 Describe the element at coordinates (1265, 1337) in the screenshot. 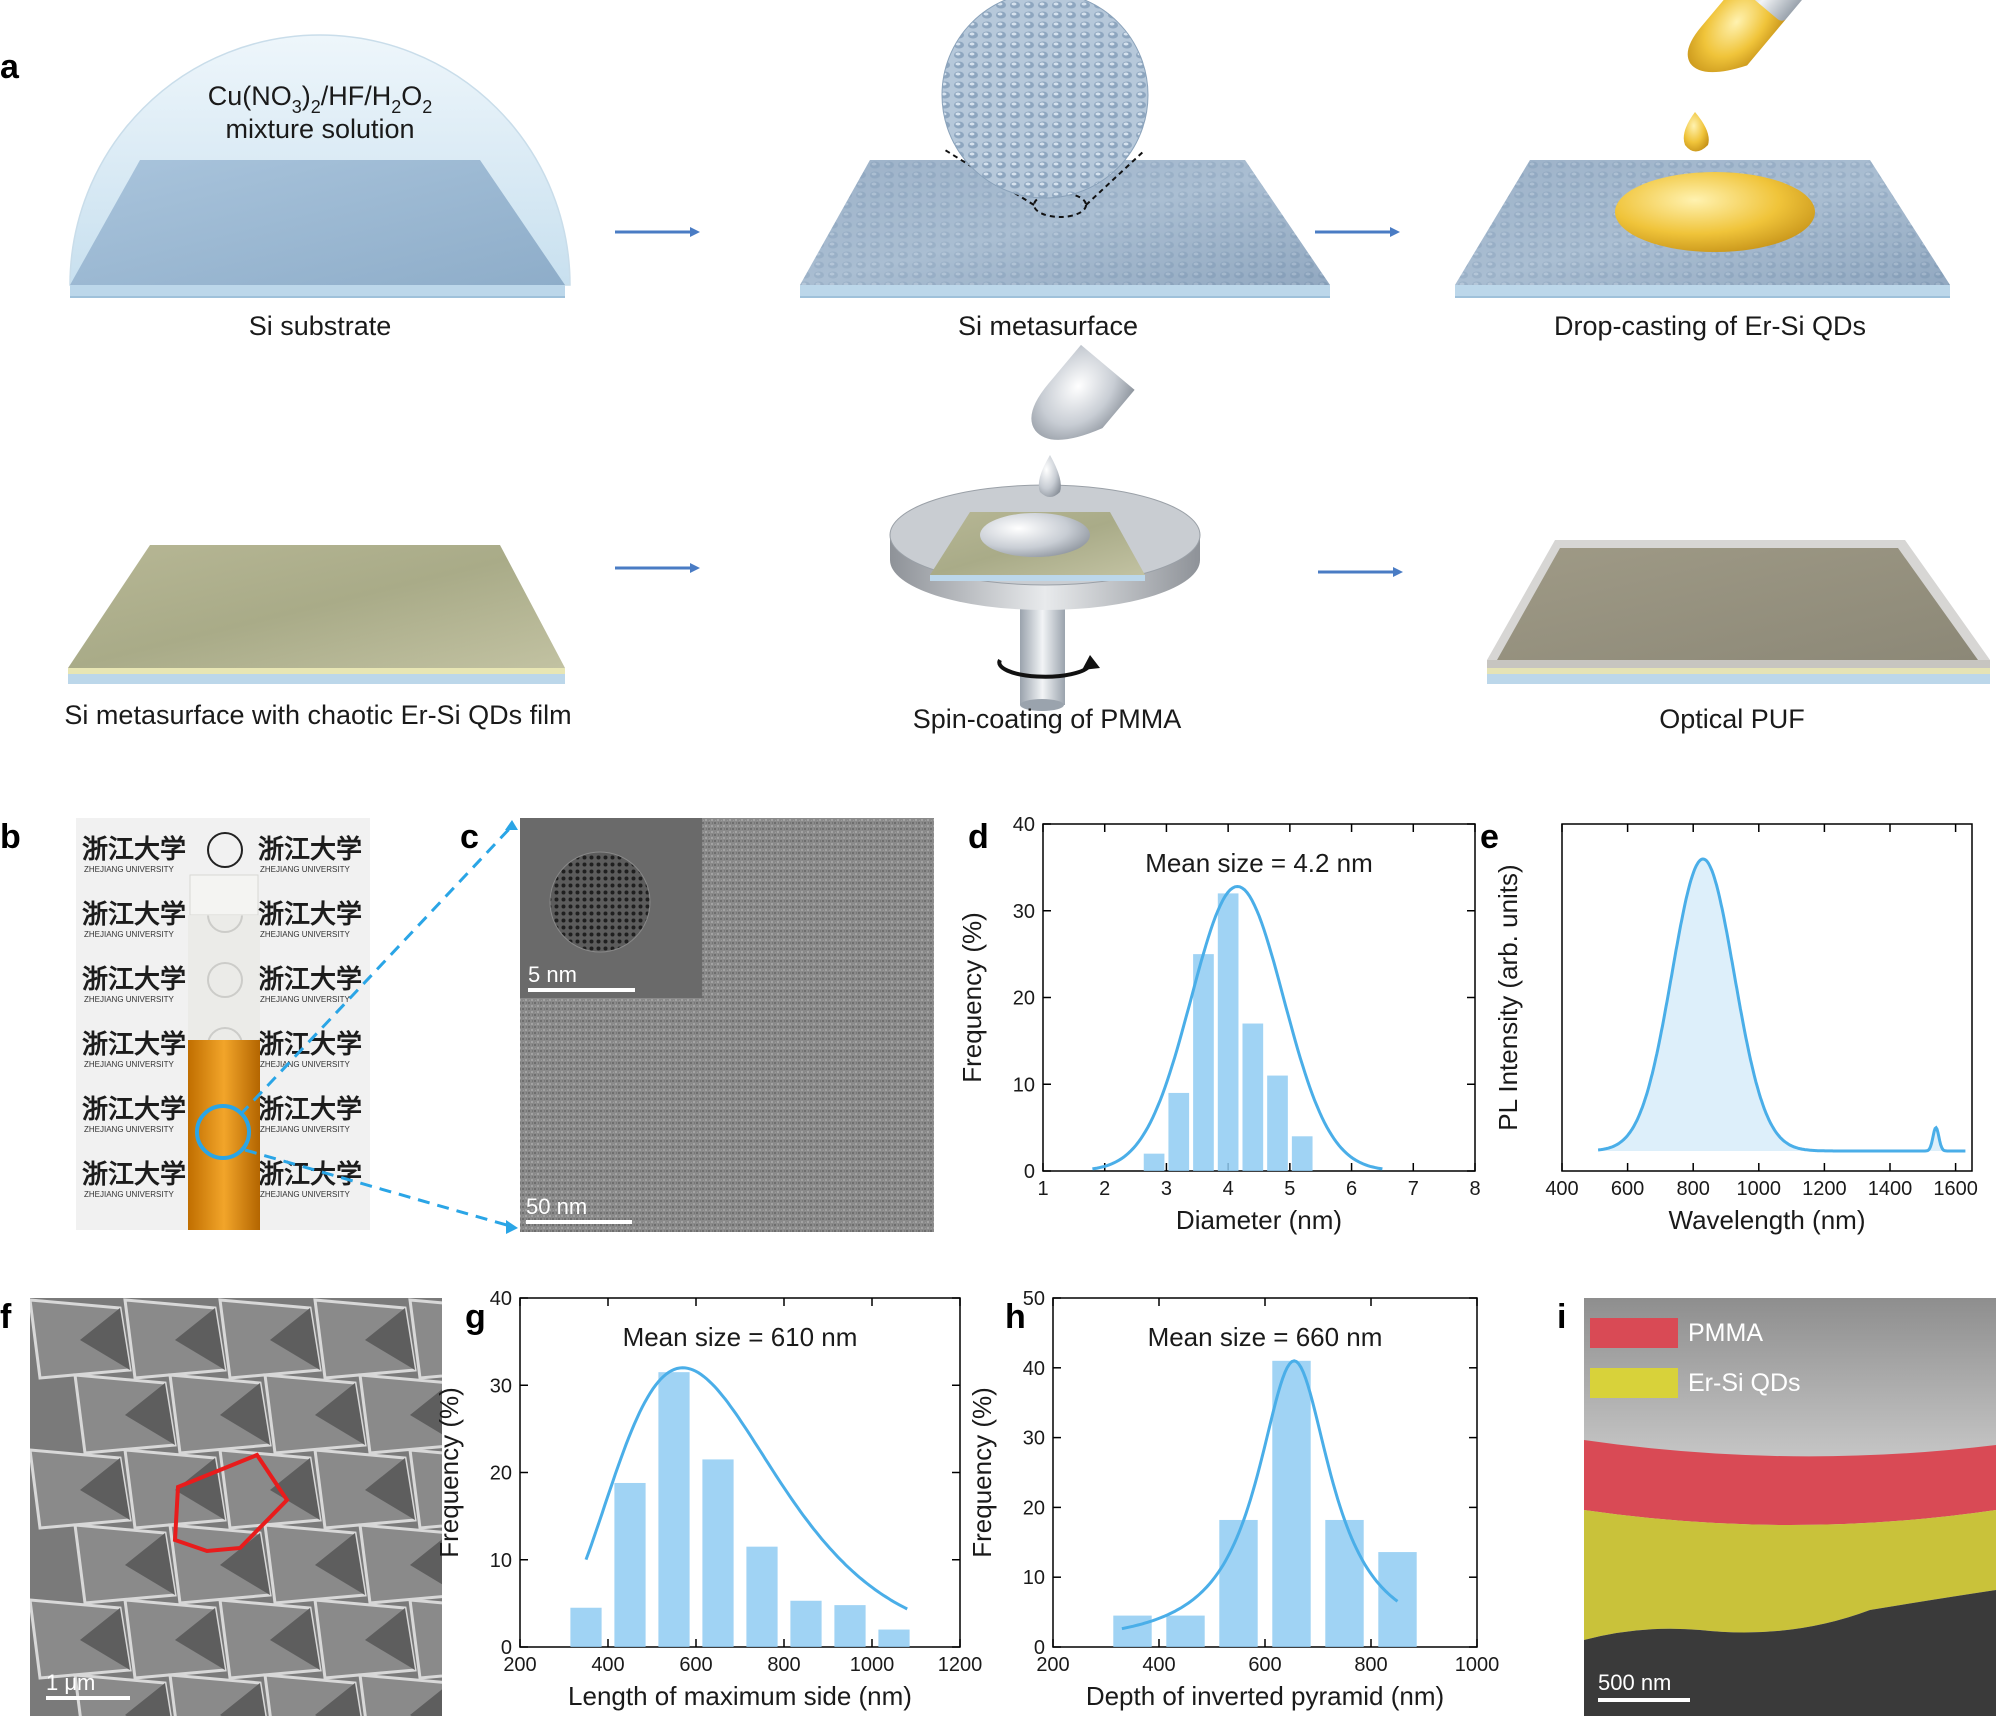

I see `mean-size-annotation: Mean size = 660 nm` at that location.